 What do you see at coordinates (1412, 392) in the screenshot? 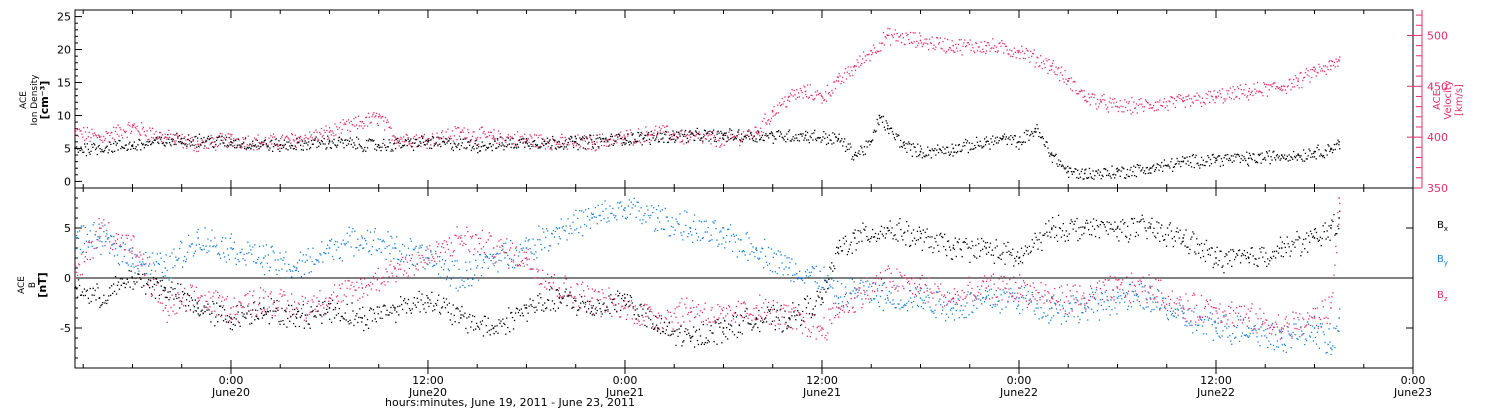
I see `x-tick-label-date: June23` at bounding box center [1412, 392].